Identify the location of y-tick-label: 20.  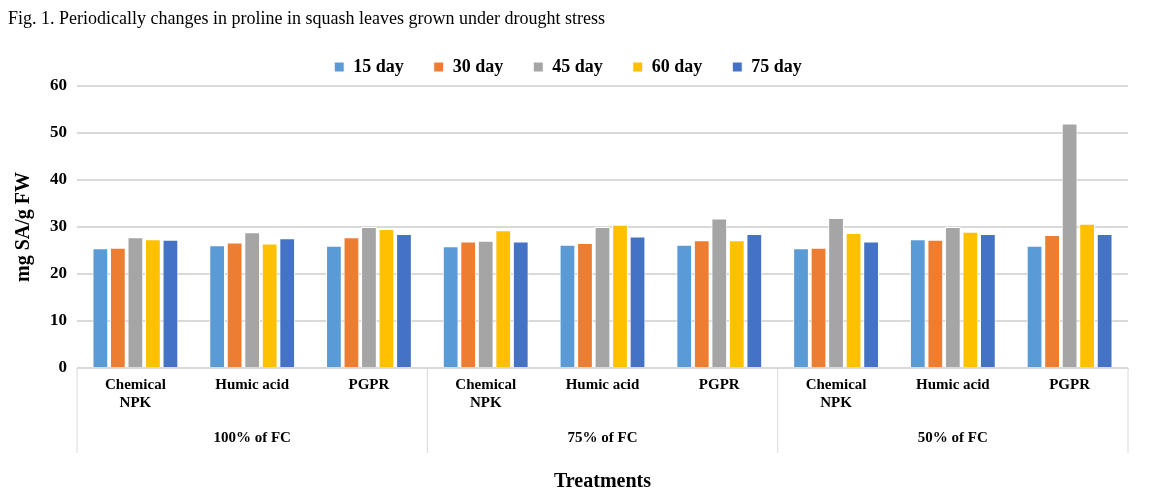
(58, 273).